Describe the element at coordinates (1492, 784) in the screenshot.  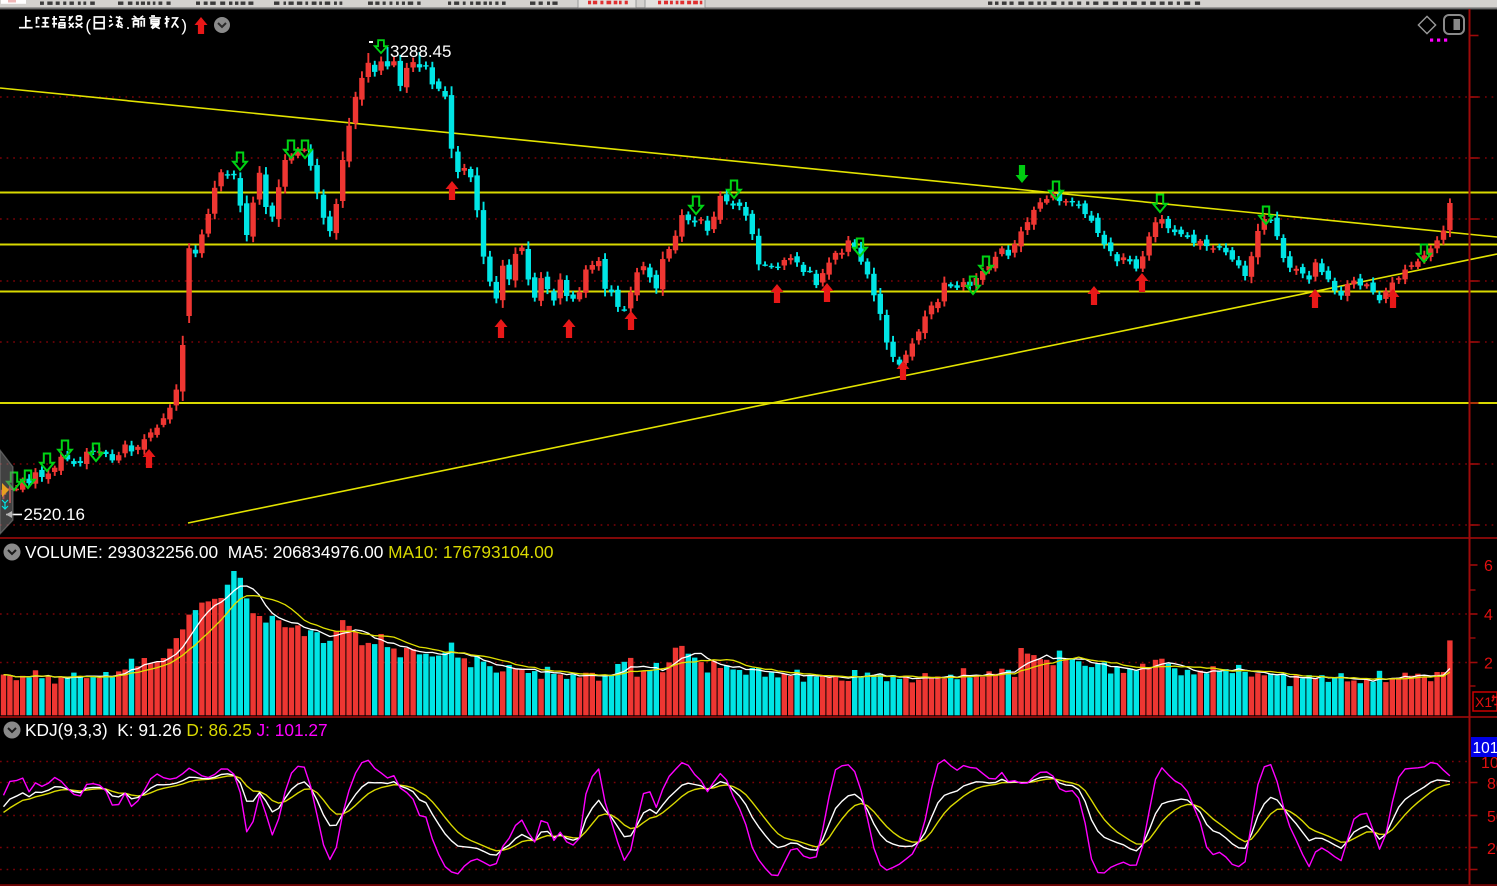
I see `svg-text: 80` at that location.